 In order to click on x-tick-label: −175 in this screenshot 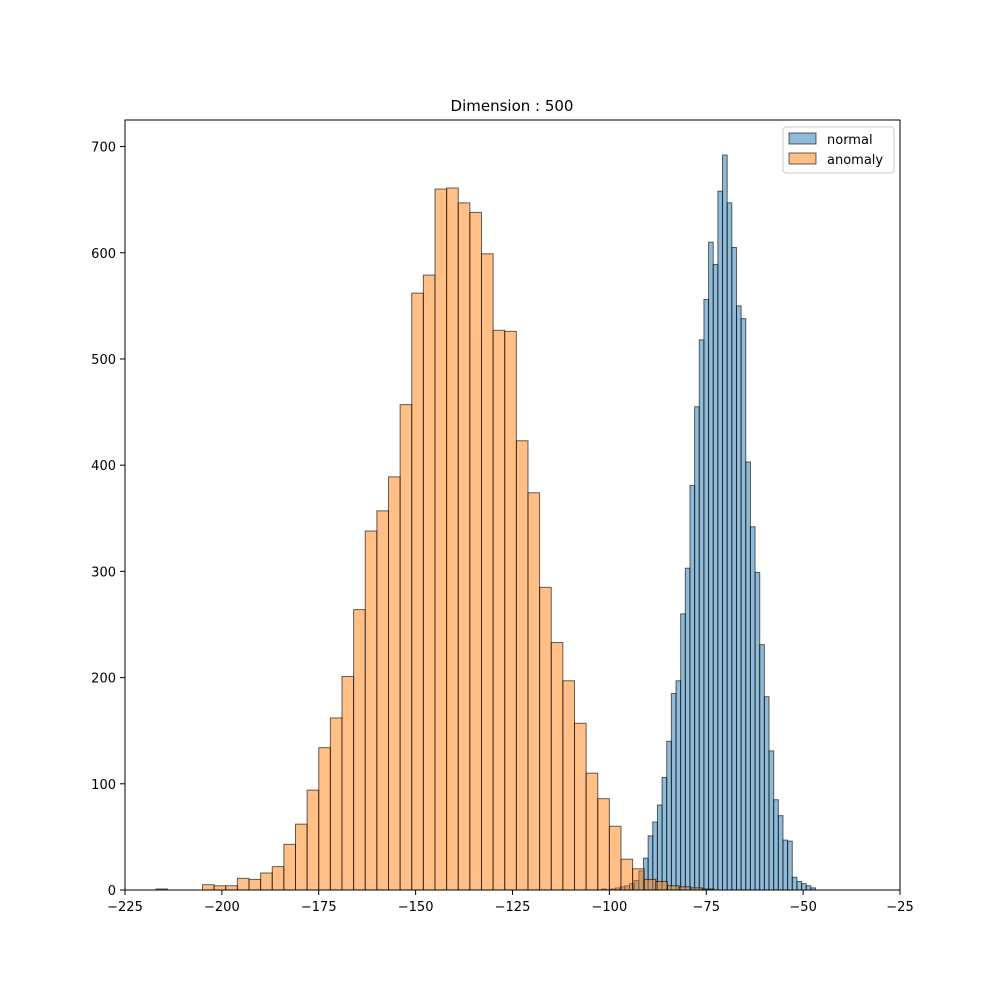, I will do `click(319, 907)`.